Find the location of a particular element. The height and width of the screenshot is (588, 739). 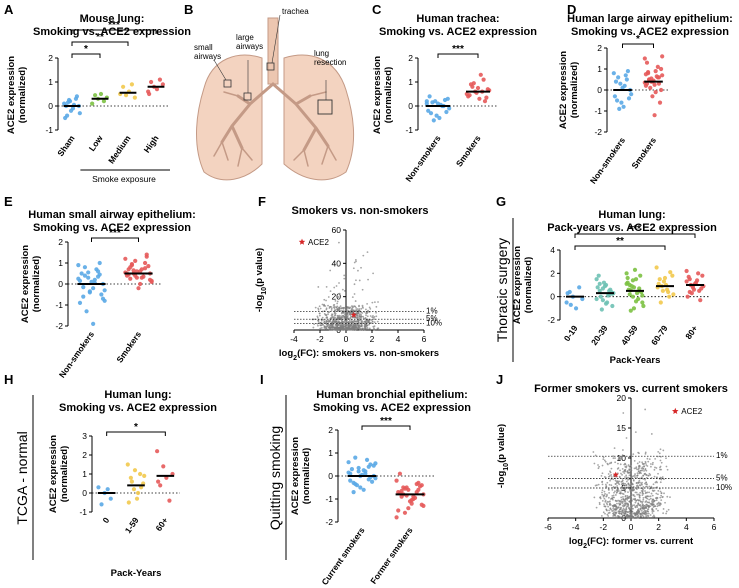

x-tick-label: Current smokers is located at coordinates (342, 556).